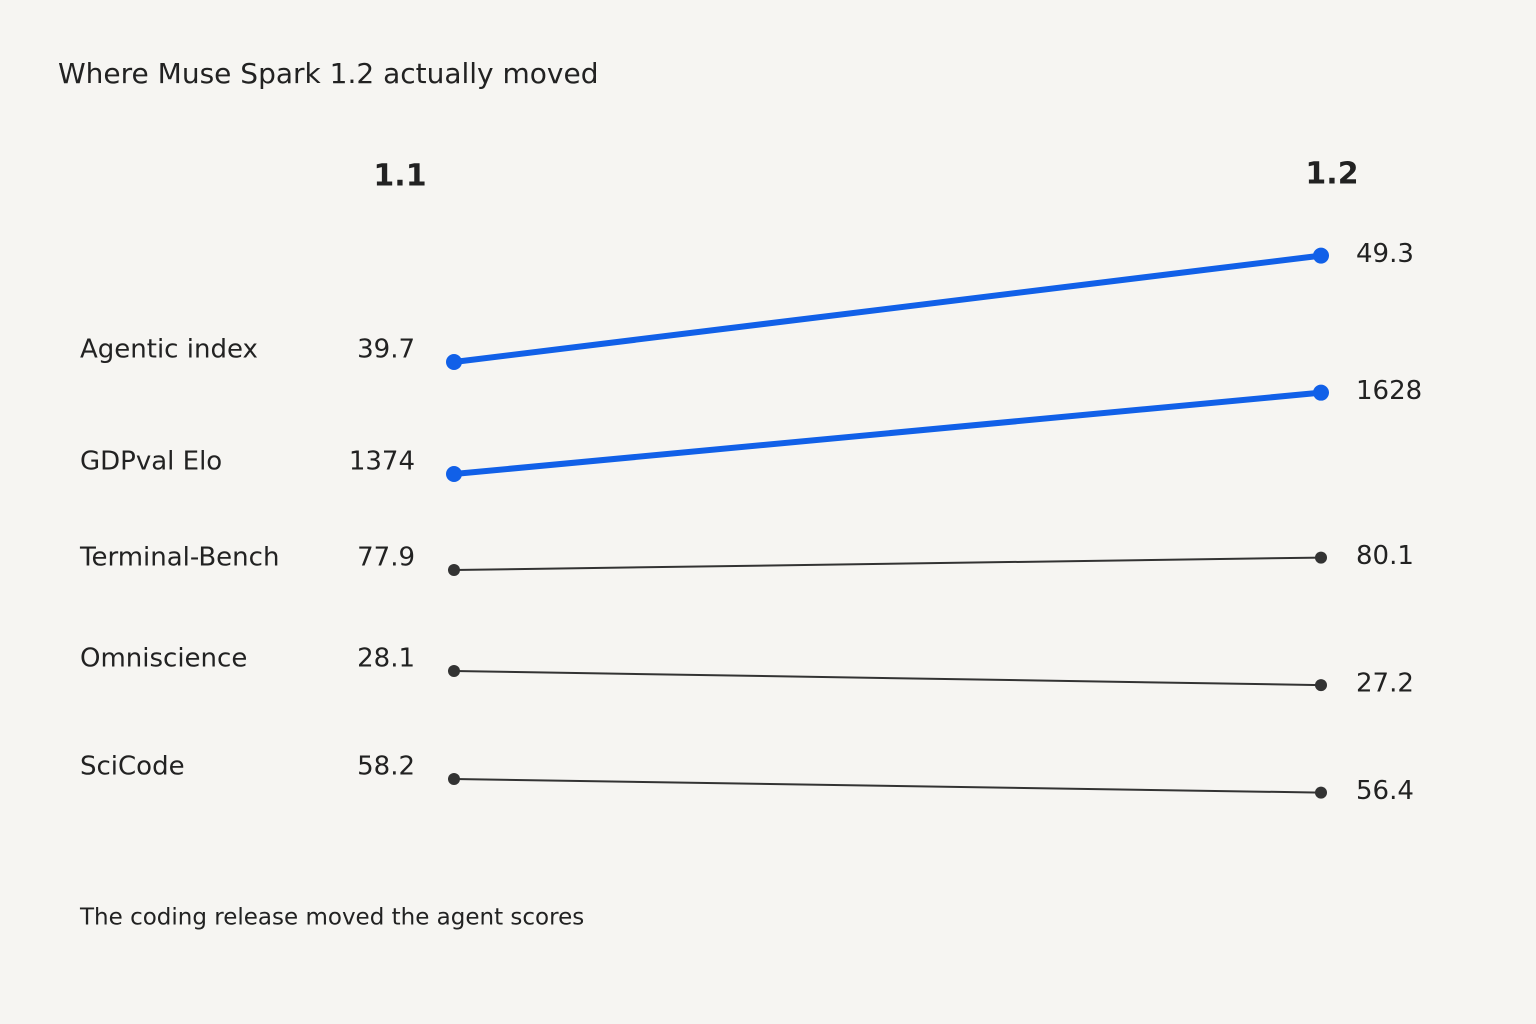 The image size is (1536, 1024). I want to click on start-value: 1374, so click(382, 462).